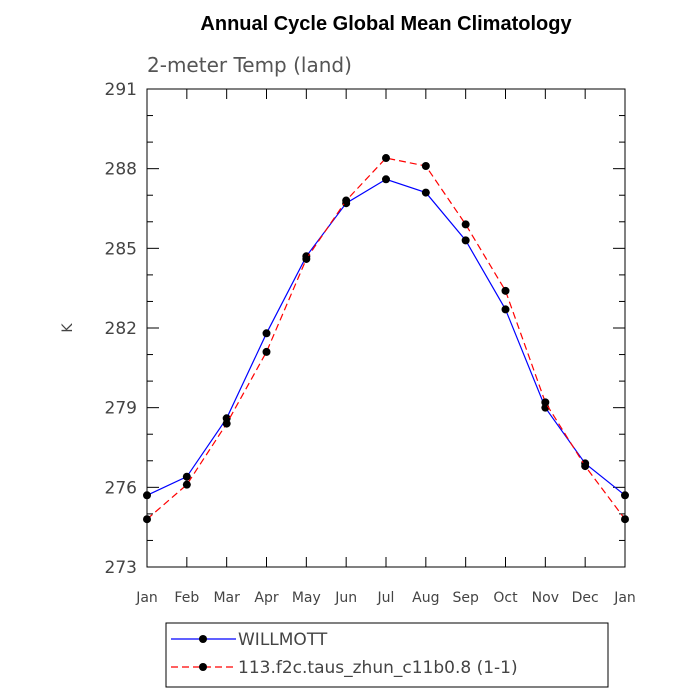  What do you see at coordinates (345, 598) in the screenshot?
I see `x-tick-label: Jun` at bounding box center [345, 598].